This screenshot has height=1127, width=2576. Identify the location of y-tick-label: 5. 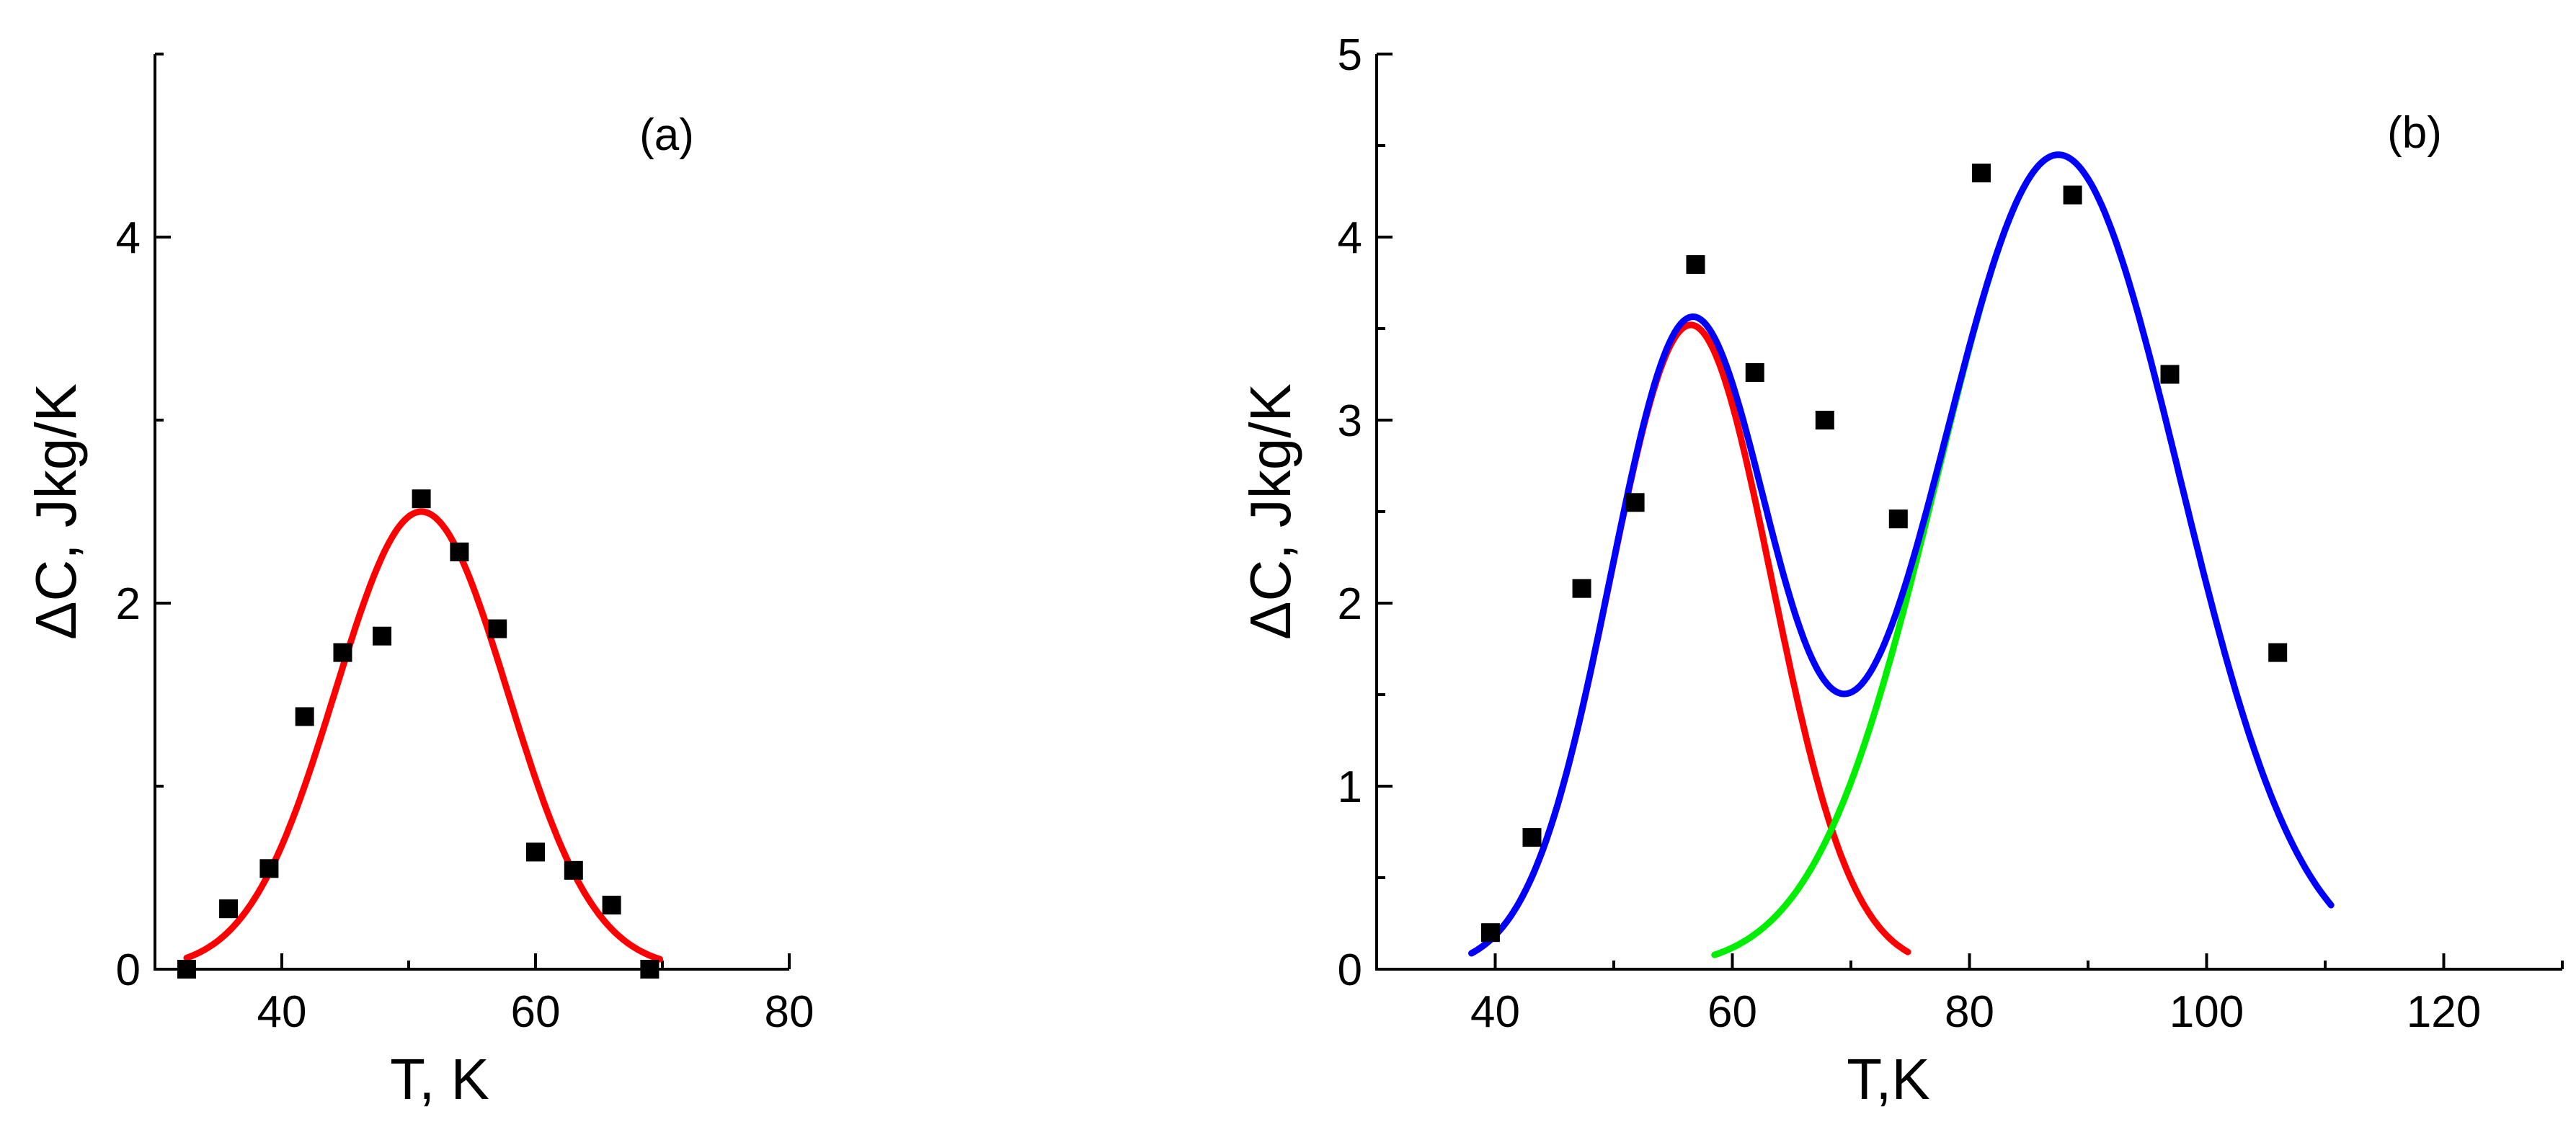
(1350, 55).